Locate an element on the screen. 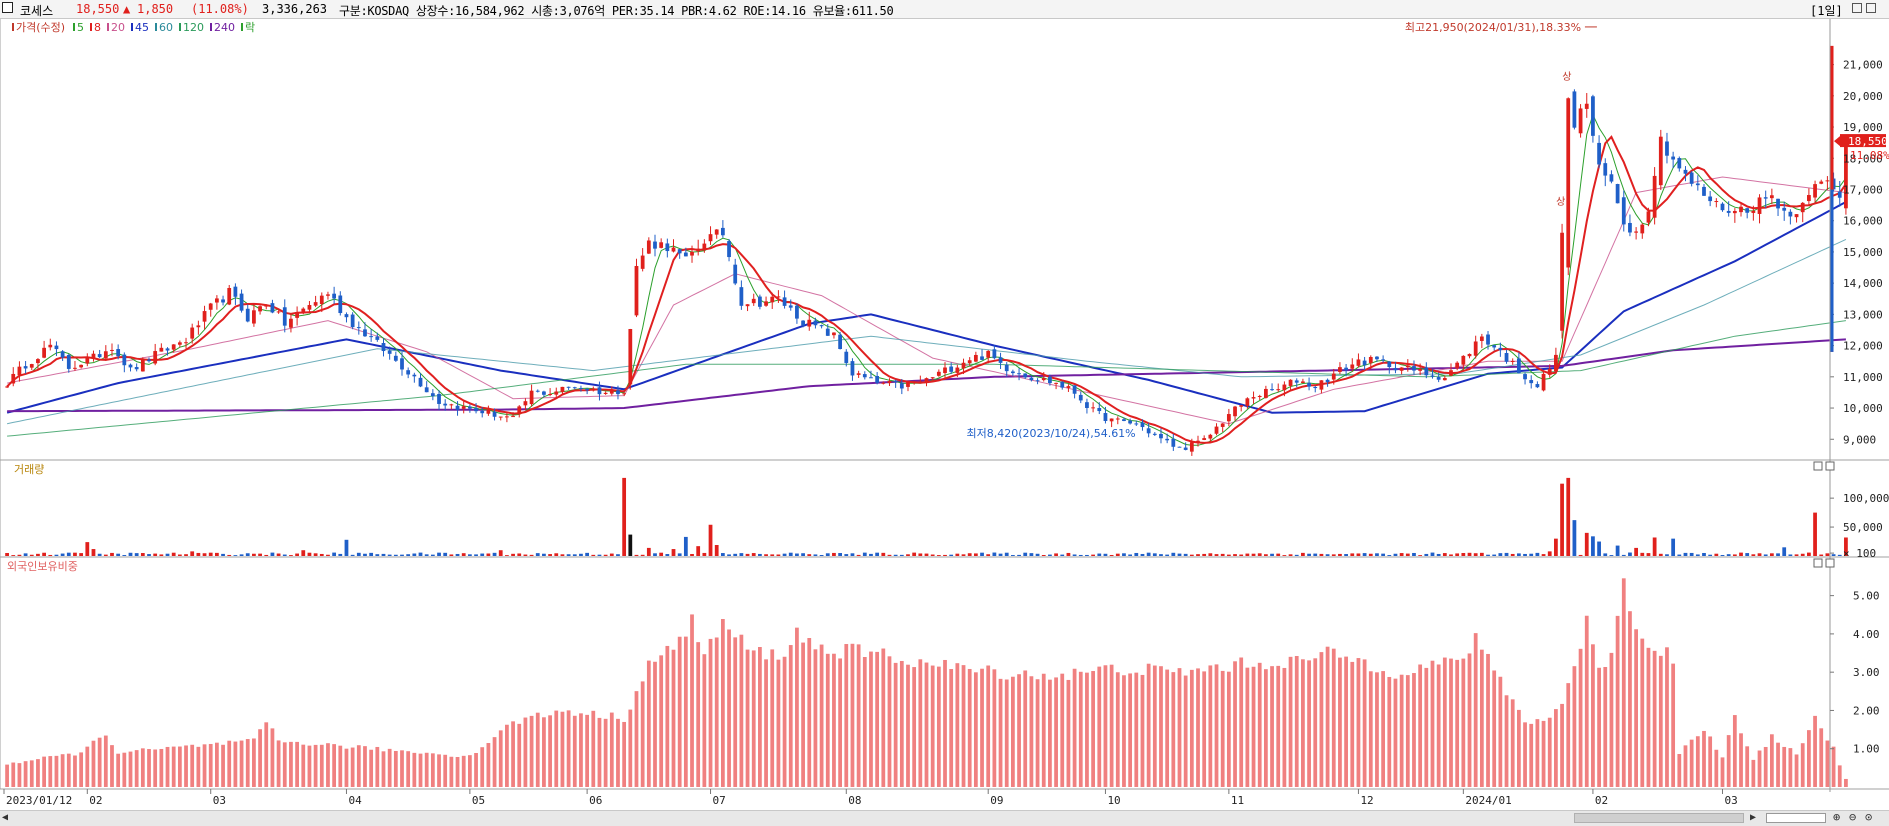 The height and width of the screenshot is (826, 1889). price-tick-label: 11,000 is located at coordinates (1863, 377).